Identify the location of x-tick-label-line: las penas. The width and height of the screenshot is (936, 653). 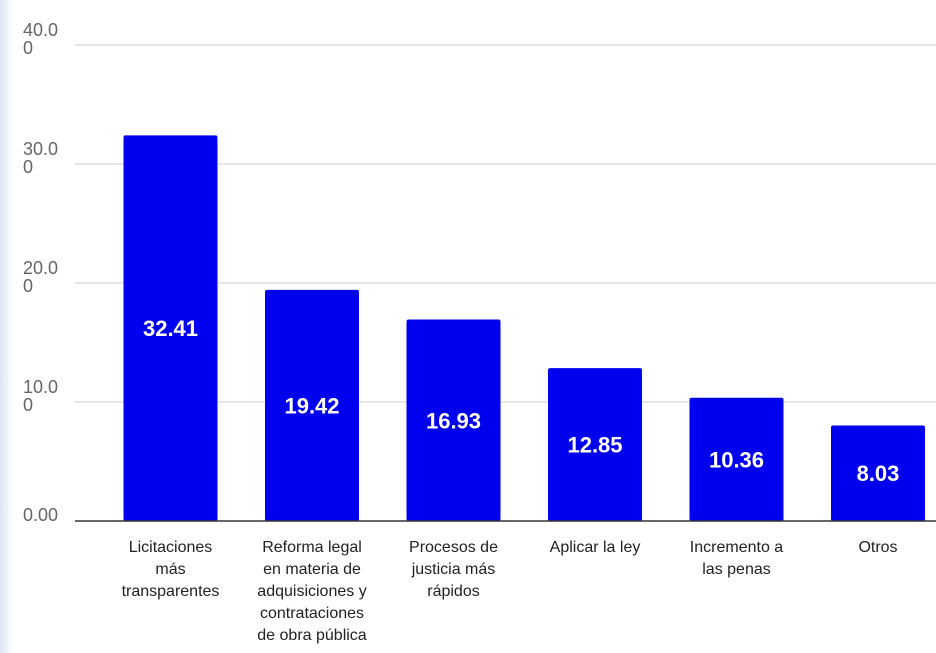
(736, 569).